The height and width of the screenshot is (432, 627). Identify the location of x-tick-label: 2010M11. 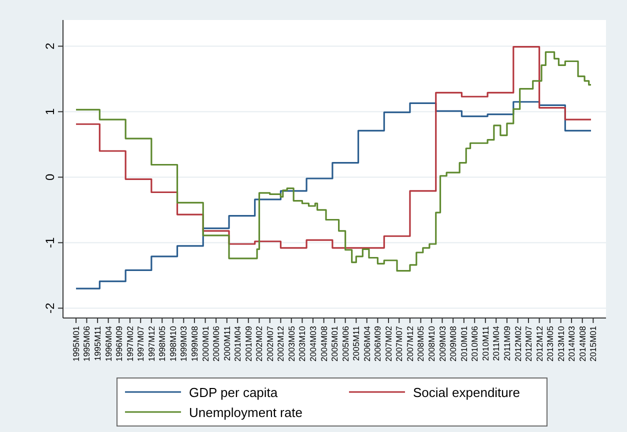
(485, 343).